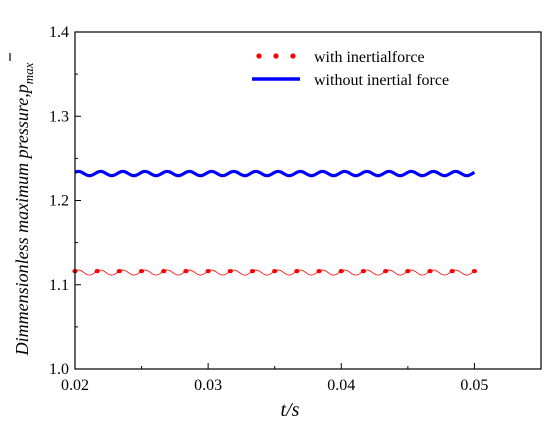  Describe the element at coordinates (275, 173) in the screenshot. I see `series-line-without-inertial-force` at that location.